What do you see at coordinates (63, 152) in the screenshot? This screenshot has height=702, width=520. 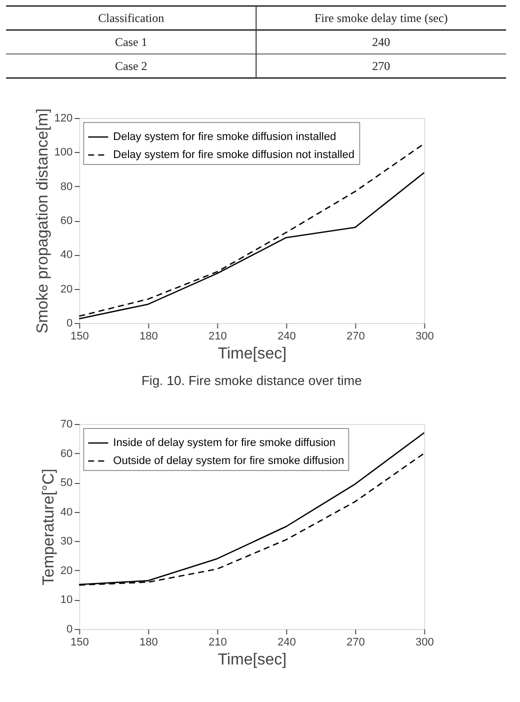 I see `y-tick-label: 100` at bounding box center [63, 152].